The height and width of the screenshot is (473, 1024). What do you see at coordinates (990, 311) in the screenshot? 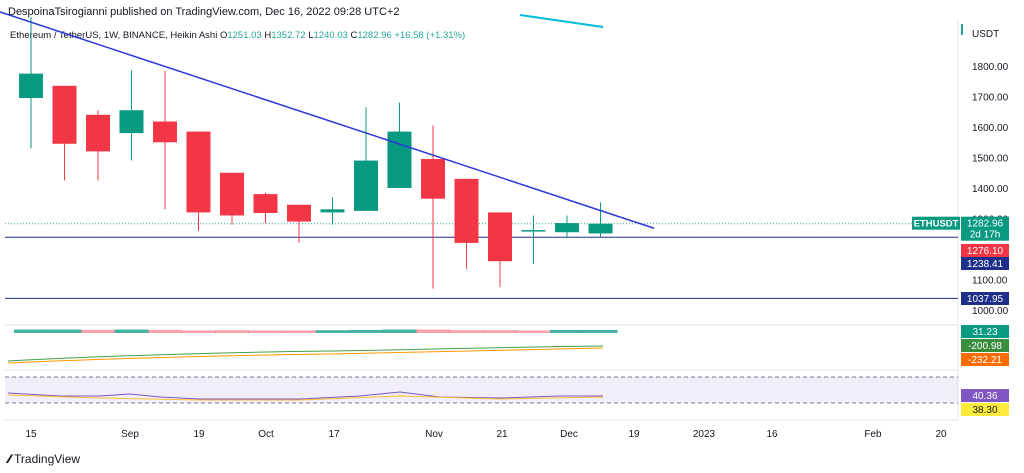
I see `price-tick-label: 1000.00` at bounding box center [990, 311].